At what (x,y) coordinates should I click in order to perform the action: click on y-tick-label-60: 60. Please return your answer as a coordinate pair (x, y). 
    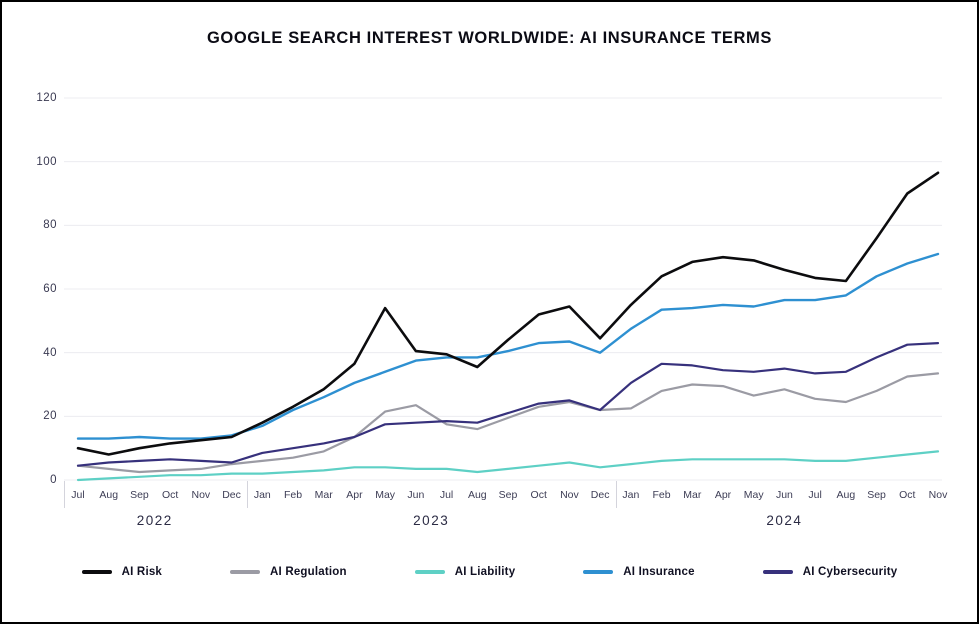
    Looking at the image, I should click on (50, 289).